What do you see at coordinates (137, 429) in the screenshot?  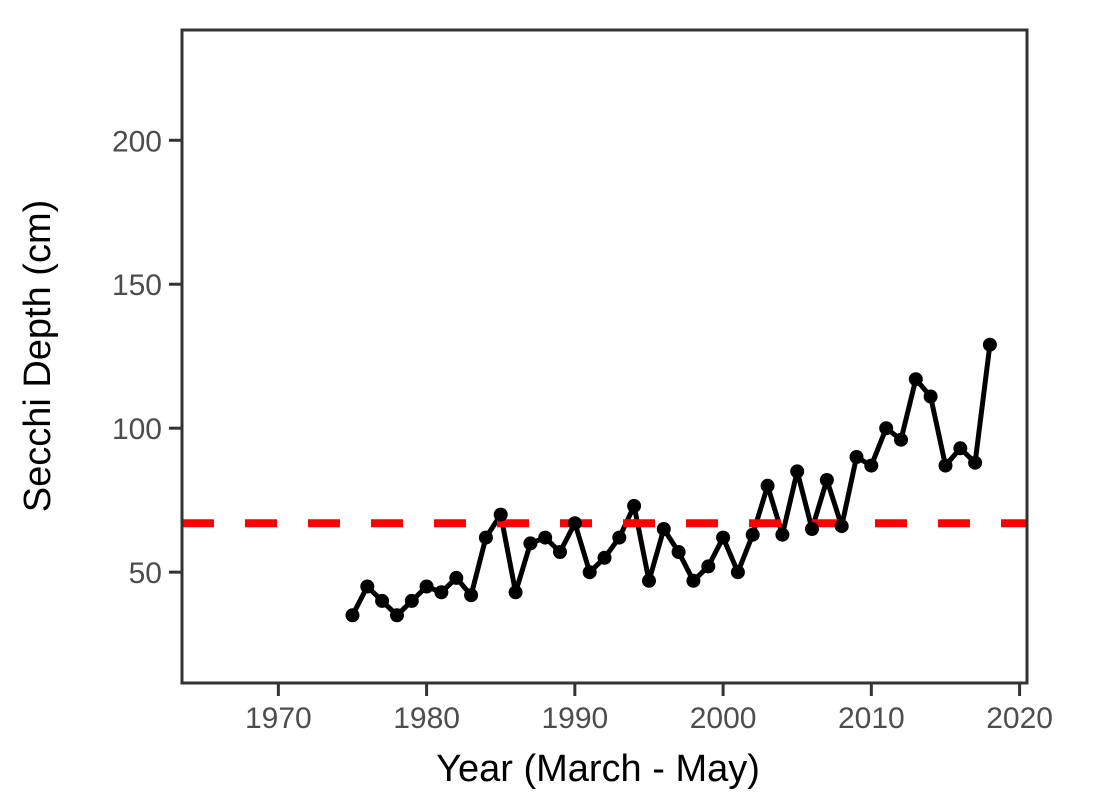 I see `y-axis-tick-label: 100` at bounding box center [137, 429].